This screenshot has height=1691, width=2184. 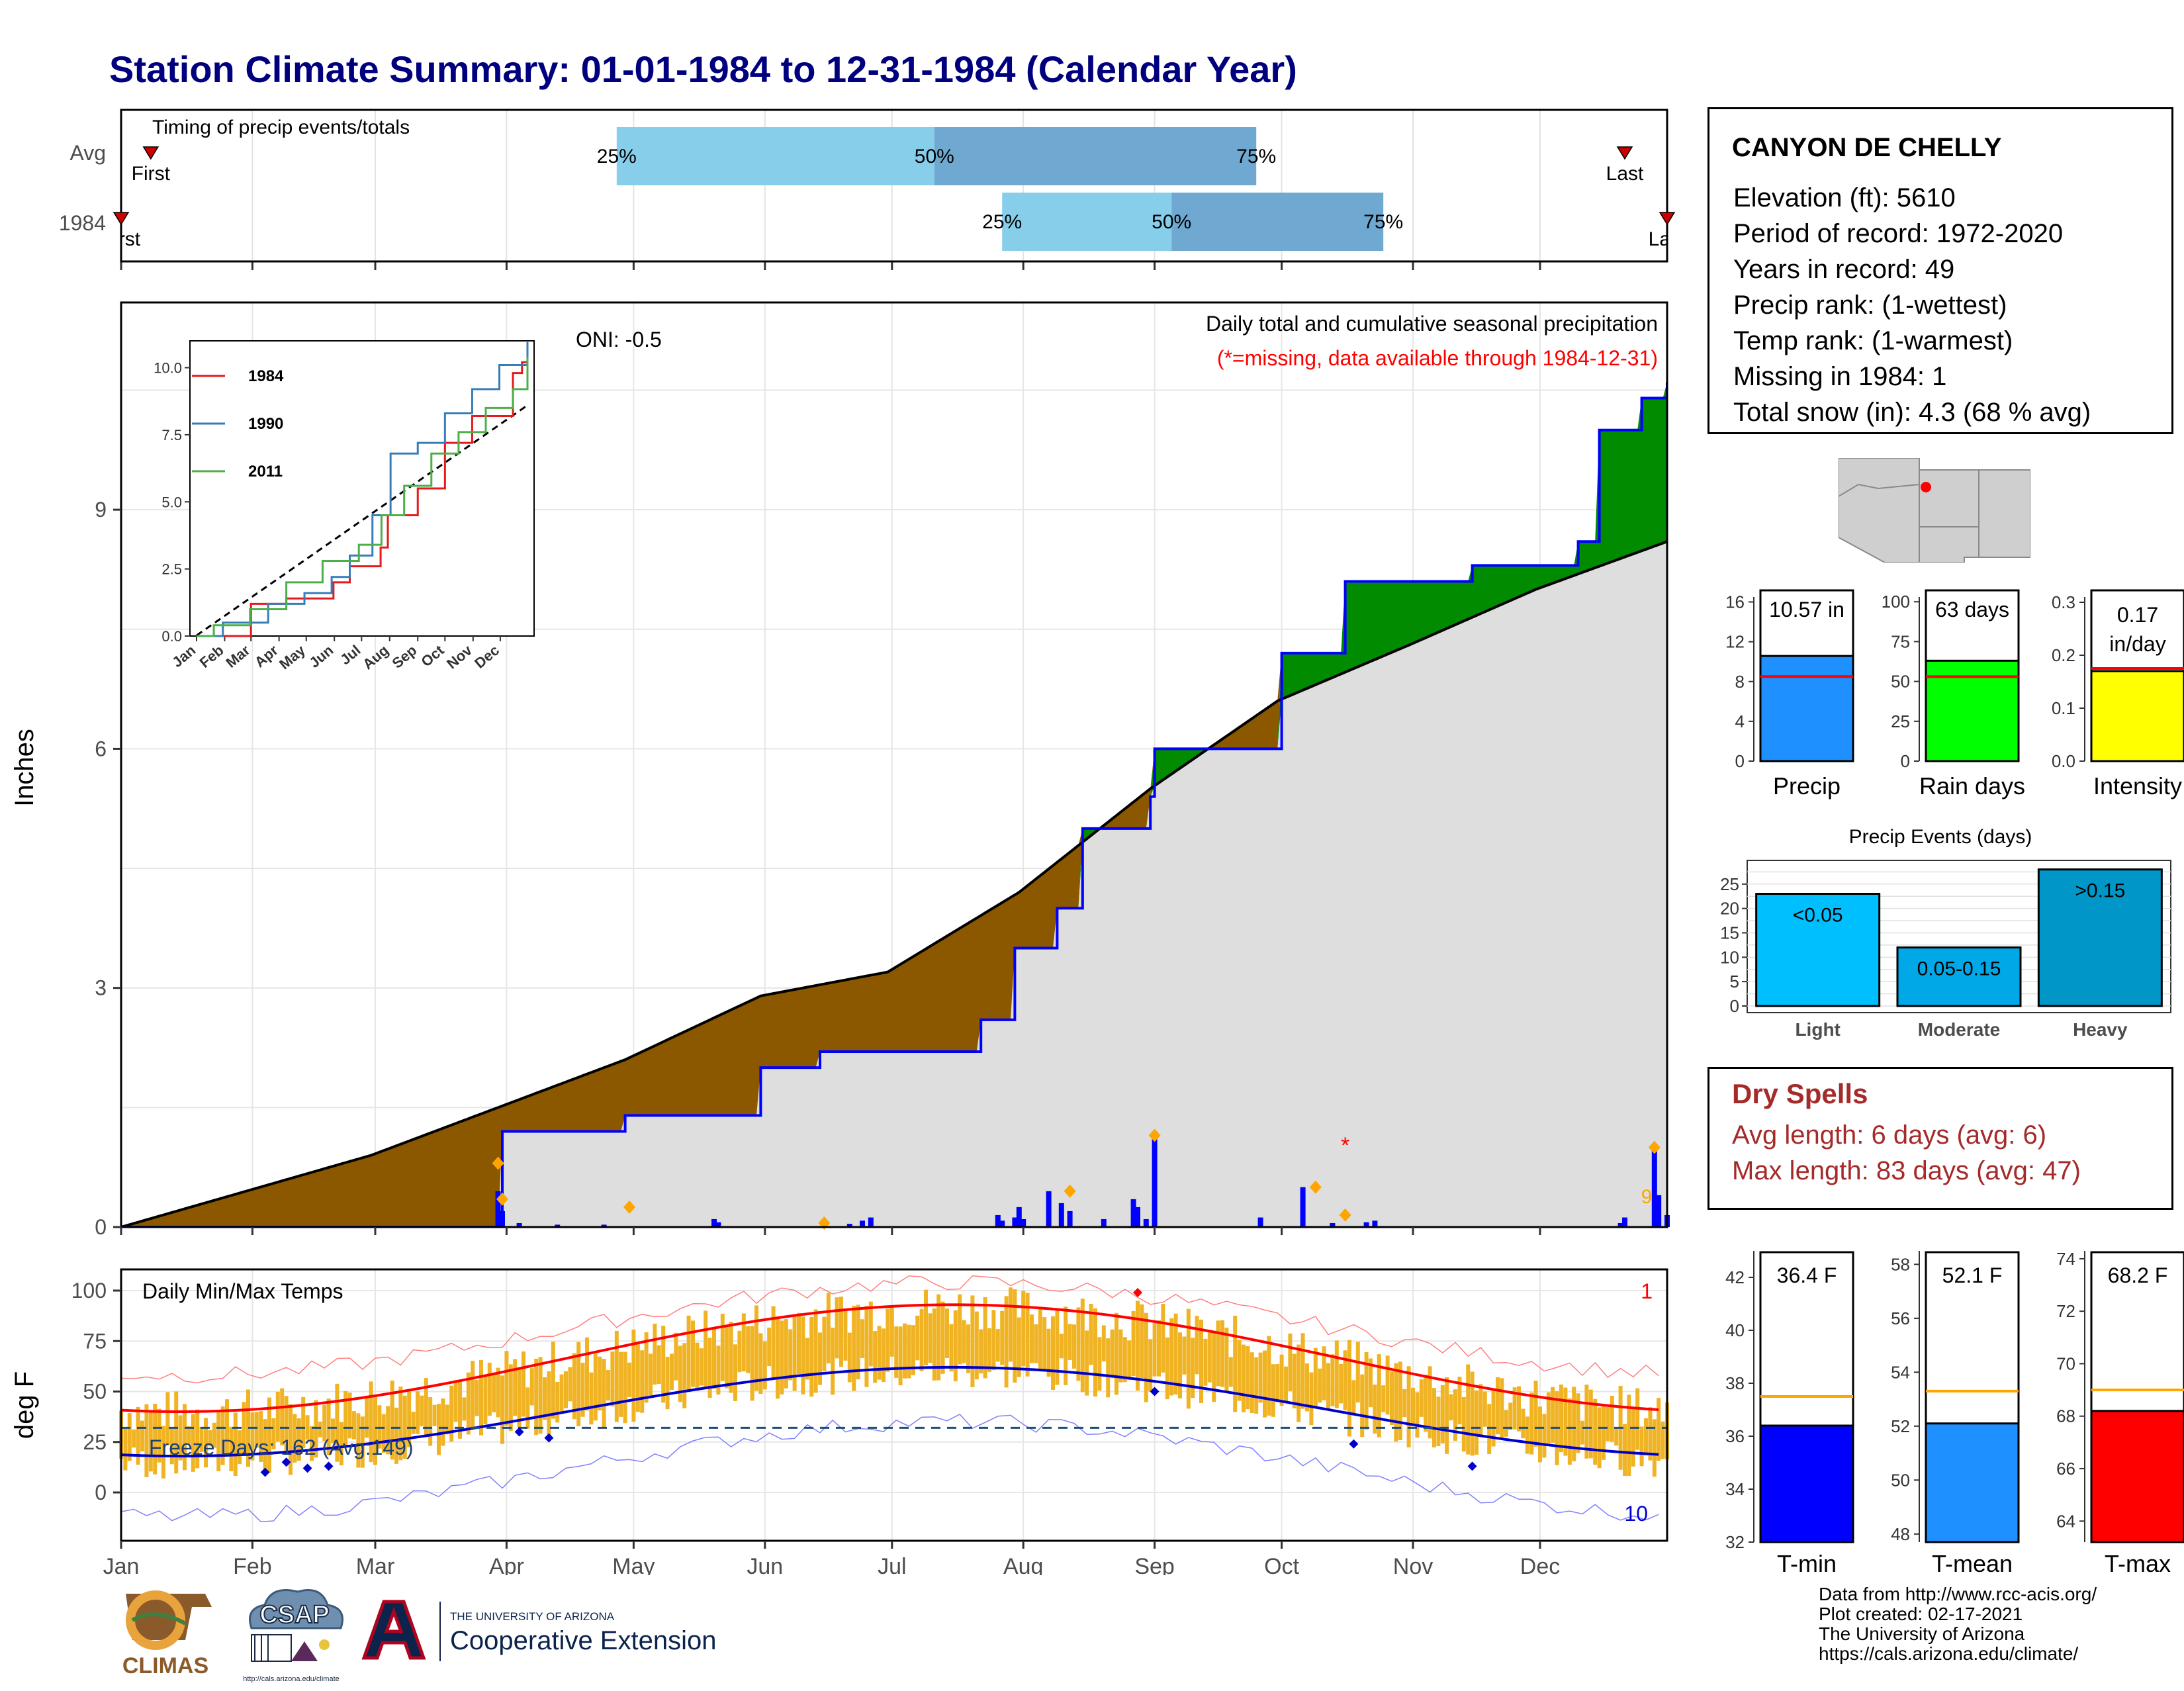 I want to click on events-y-tick-label: 10, so click(x=1729, y=957).